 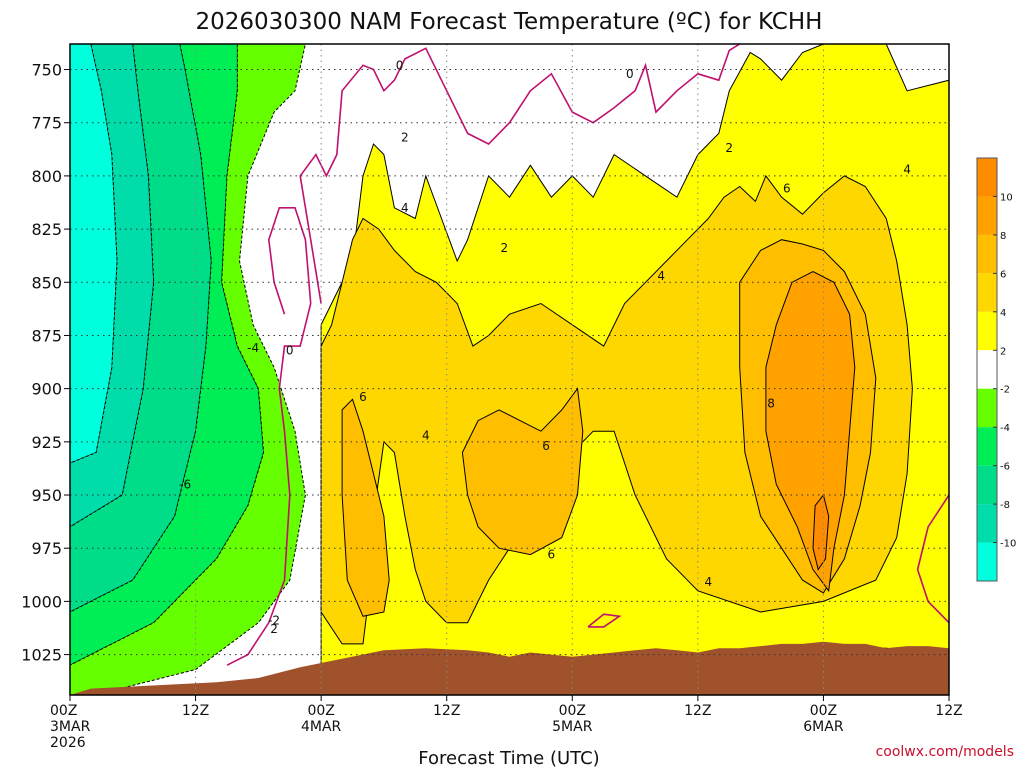 I want to click on y-tick-label: 1025, so click(x=41, y=655).